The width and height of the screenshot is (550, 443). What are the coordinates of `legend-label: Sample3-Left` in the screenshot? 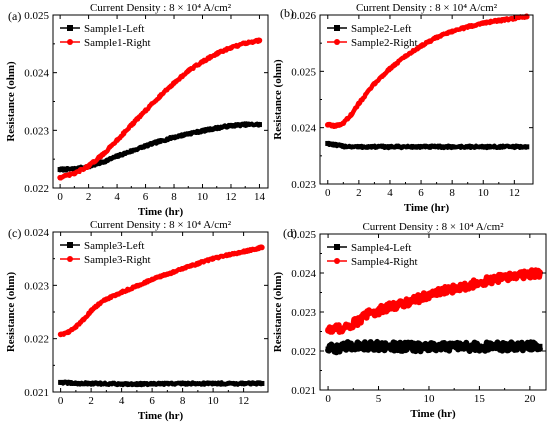 It's located at (114, 246).